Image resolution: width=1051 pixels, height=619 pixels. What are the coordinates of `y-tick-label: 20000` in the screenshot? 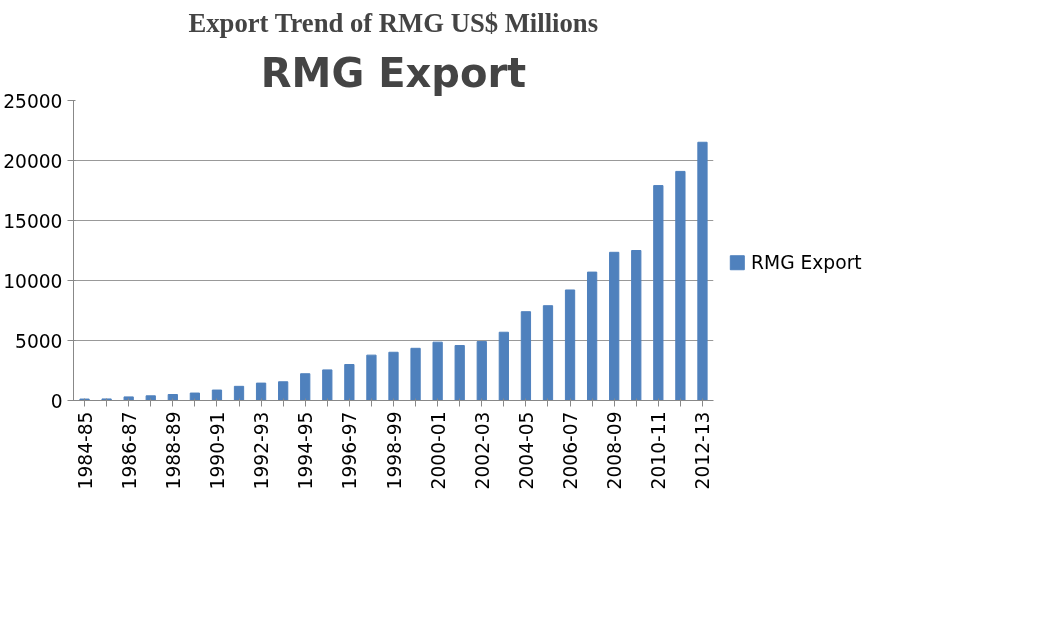 It's located at (33, 161).